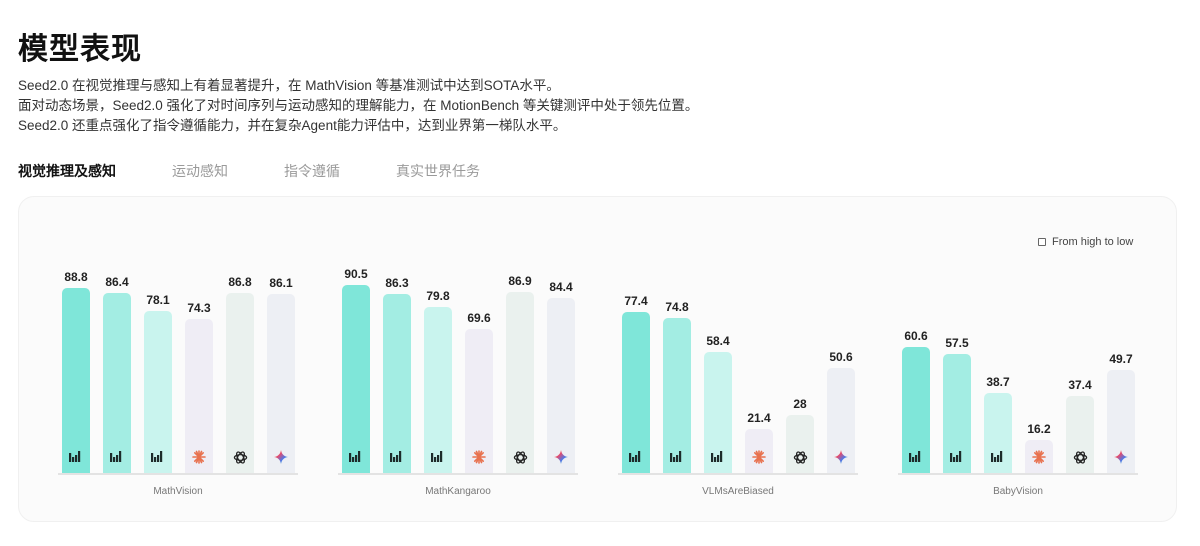  What do you see at coordinates (240, 282) in the screenshot?
I see `bar-value-label: 86.8` at bounding box center [240, 282].